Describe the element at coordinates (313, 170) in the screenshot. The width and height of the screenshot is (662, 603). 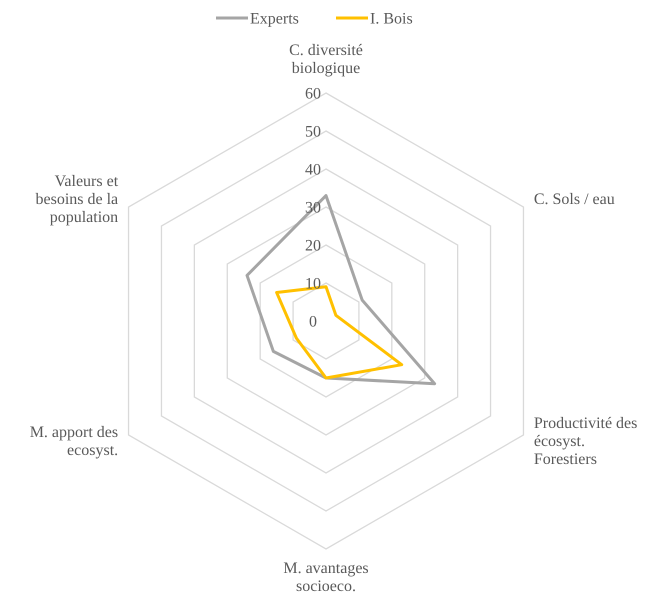
I see `y-tick-label: 40` at that location.